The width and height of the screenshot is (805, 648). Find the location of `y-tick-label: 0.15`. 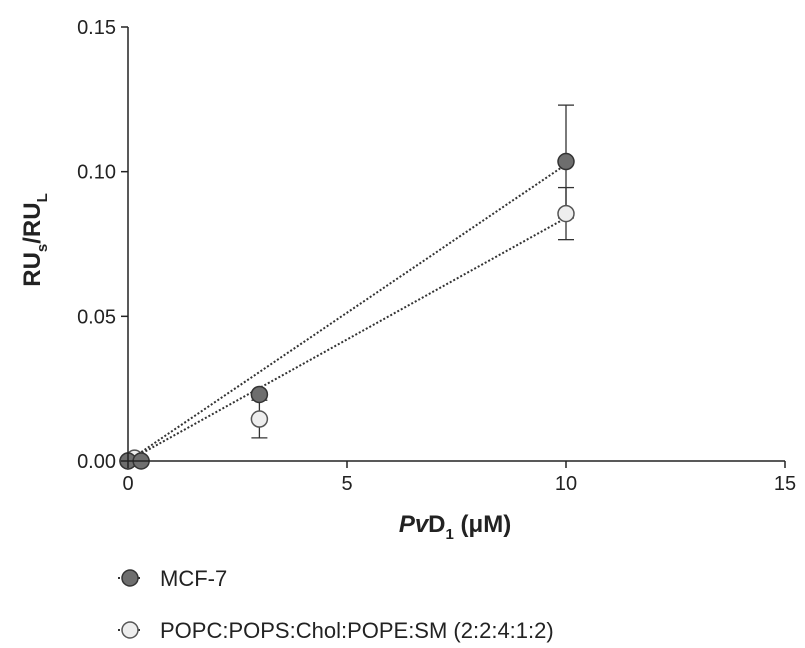

y-tick-label: 0.15 is located at coordinates (96, 28).